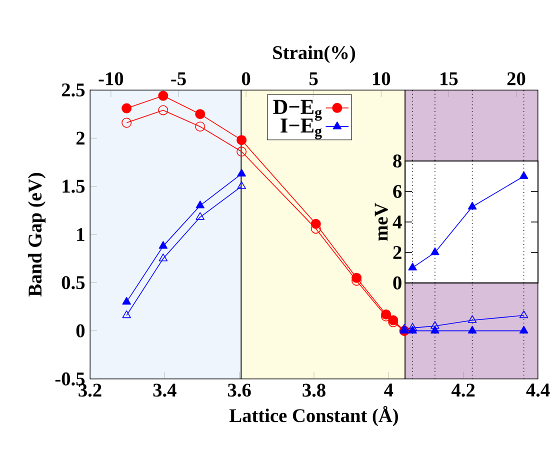  What do you see at coordinates (73, 283) in the screenshot?
I see `y-tick-label: 0.5` at bounding box center [73, 283].